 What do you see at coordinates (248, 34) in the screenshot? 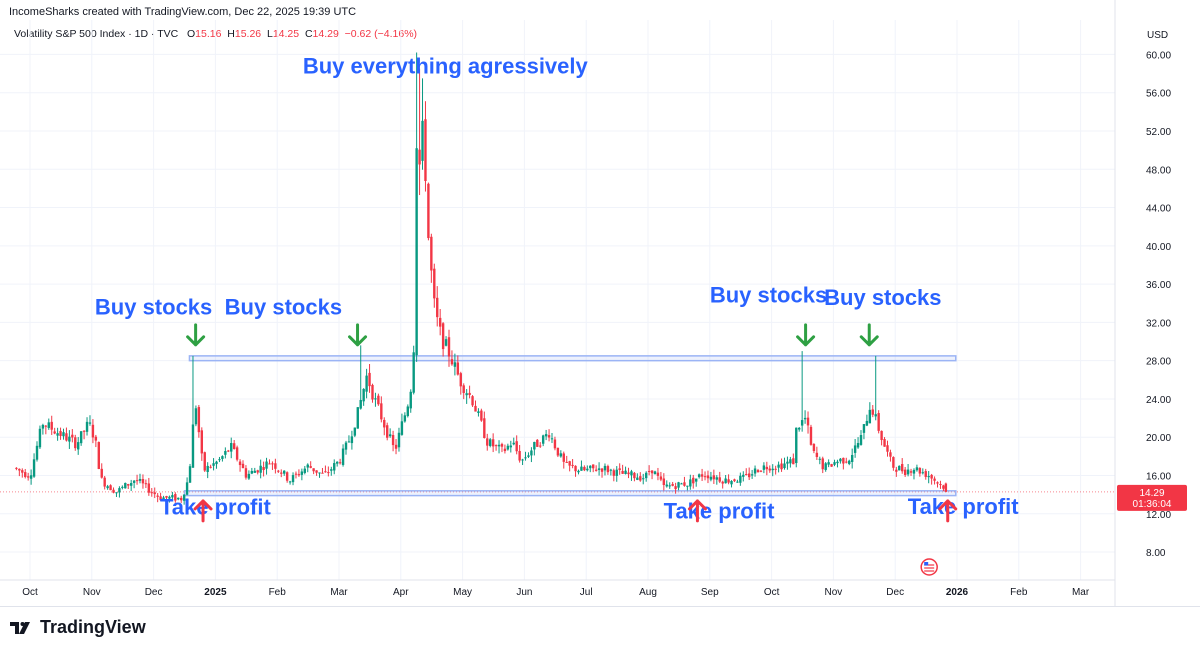
I see `high-value: 15.26` at bounding box center [248, 34].